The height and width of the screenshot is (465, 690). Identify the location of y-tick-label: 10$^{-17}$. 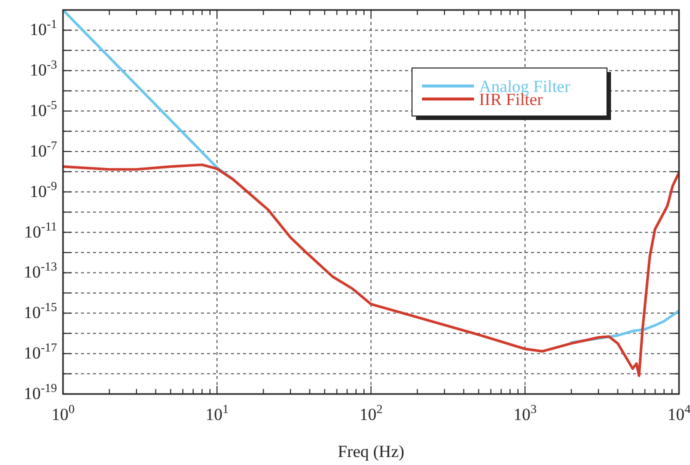
(40, 351).